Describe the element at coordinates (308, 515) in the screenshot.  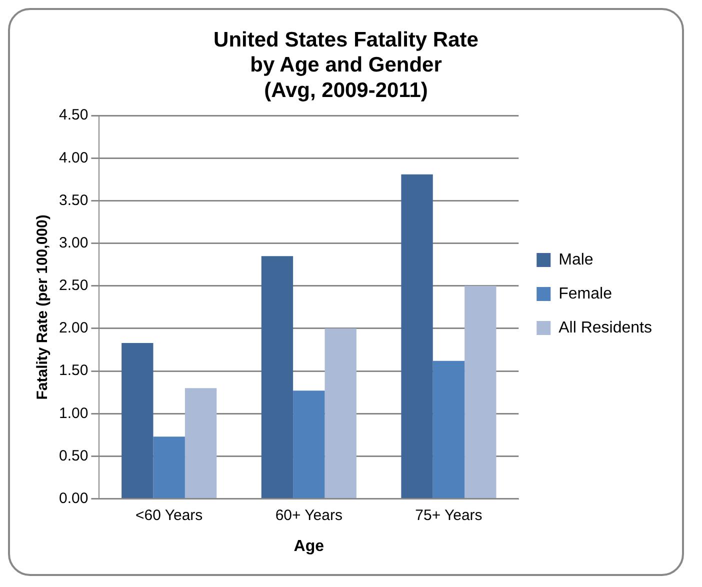
I see `x-tick-label: 60+ Years` at that location.